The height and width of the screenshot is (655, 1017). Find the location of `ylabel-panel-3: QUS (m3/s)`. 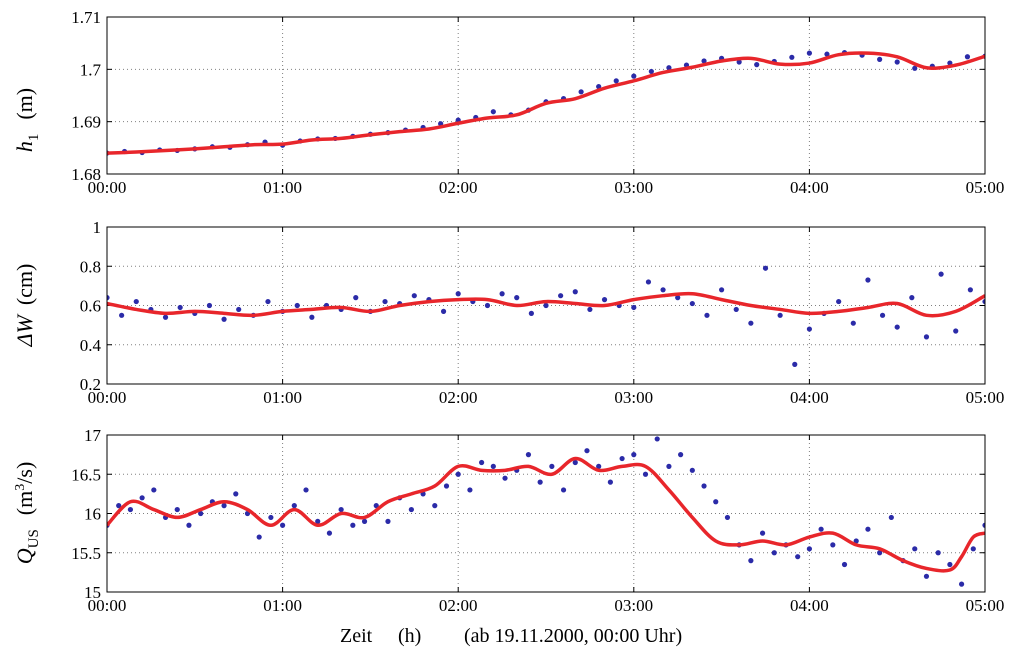

ylabel-panel-3: QUS (m3/s) is located at coordinates (27, 513).